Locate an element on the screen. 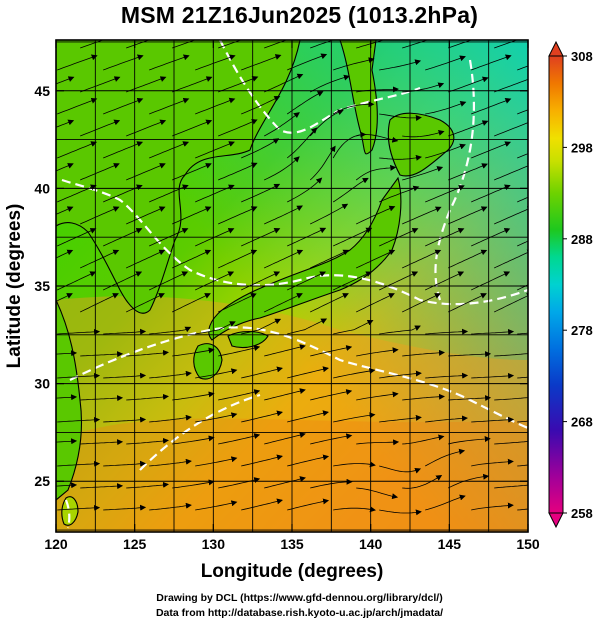 The height and width of the screenshot is (625, 599). y-tick-label: 35 is located at coordinates (42, 286).